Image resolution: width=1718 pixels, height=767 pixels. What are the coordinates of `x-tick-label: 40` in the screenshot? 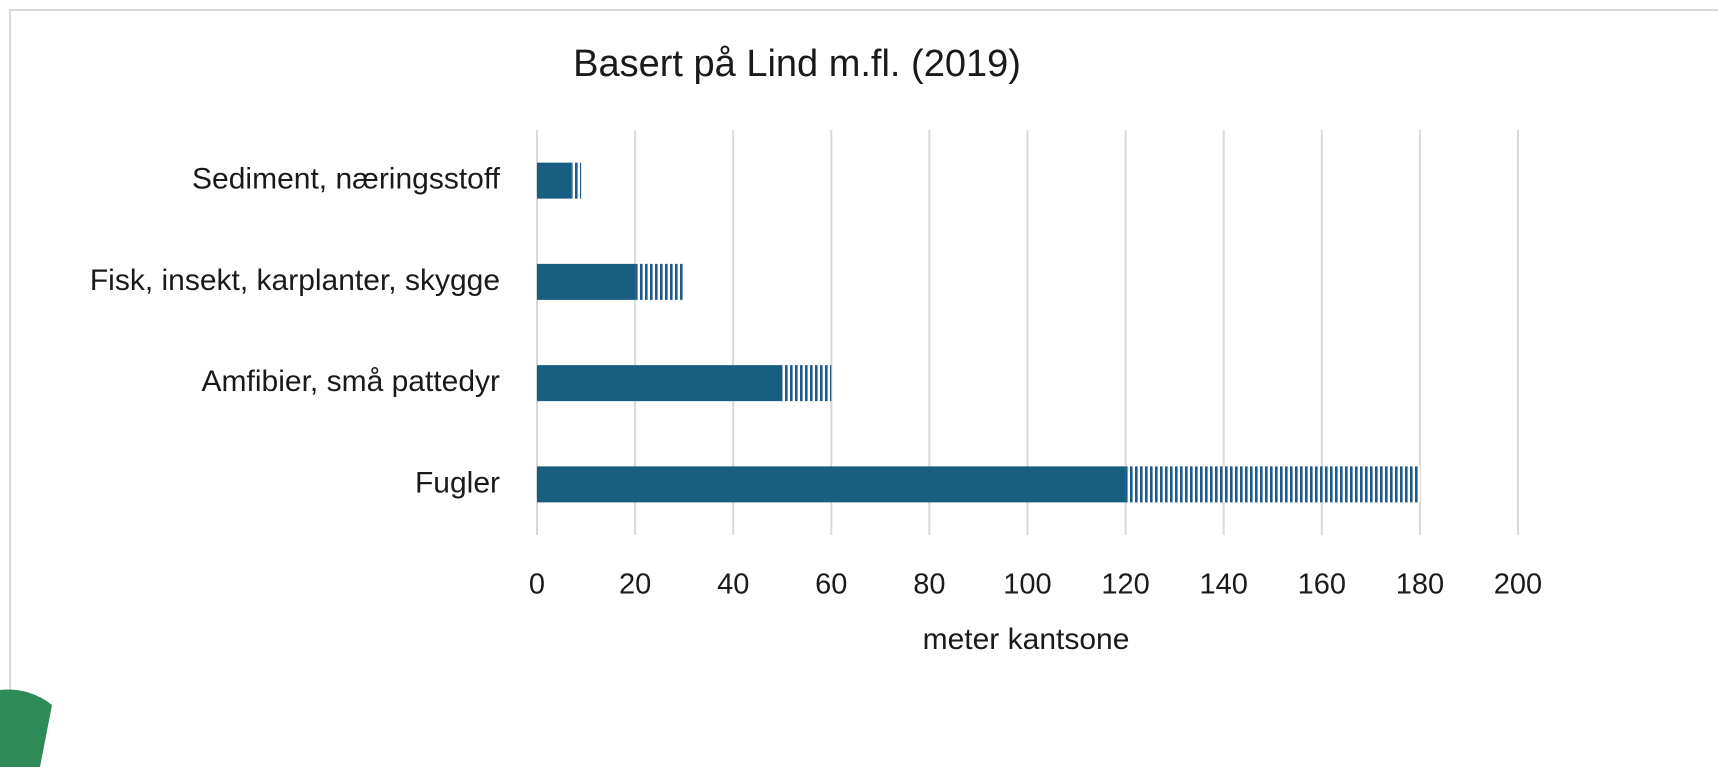 It's located at (733, 585).